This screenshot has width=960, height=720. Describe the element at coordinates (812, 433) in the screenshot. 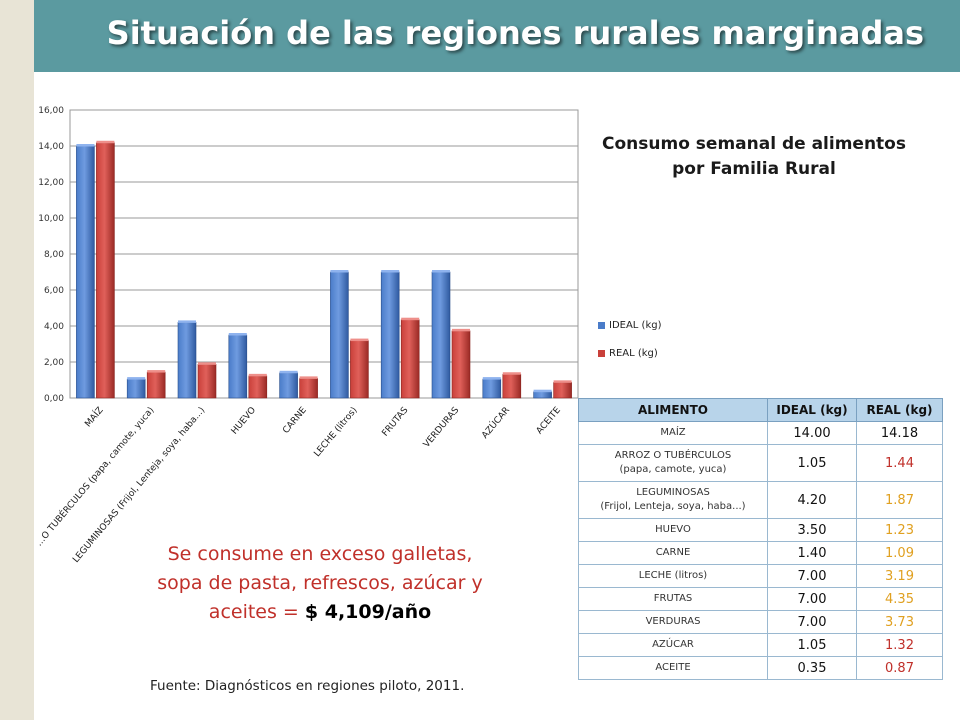

I see `table-cell-ideal: 14.00` at that location.